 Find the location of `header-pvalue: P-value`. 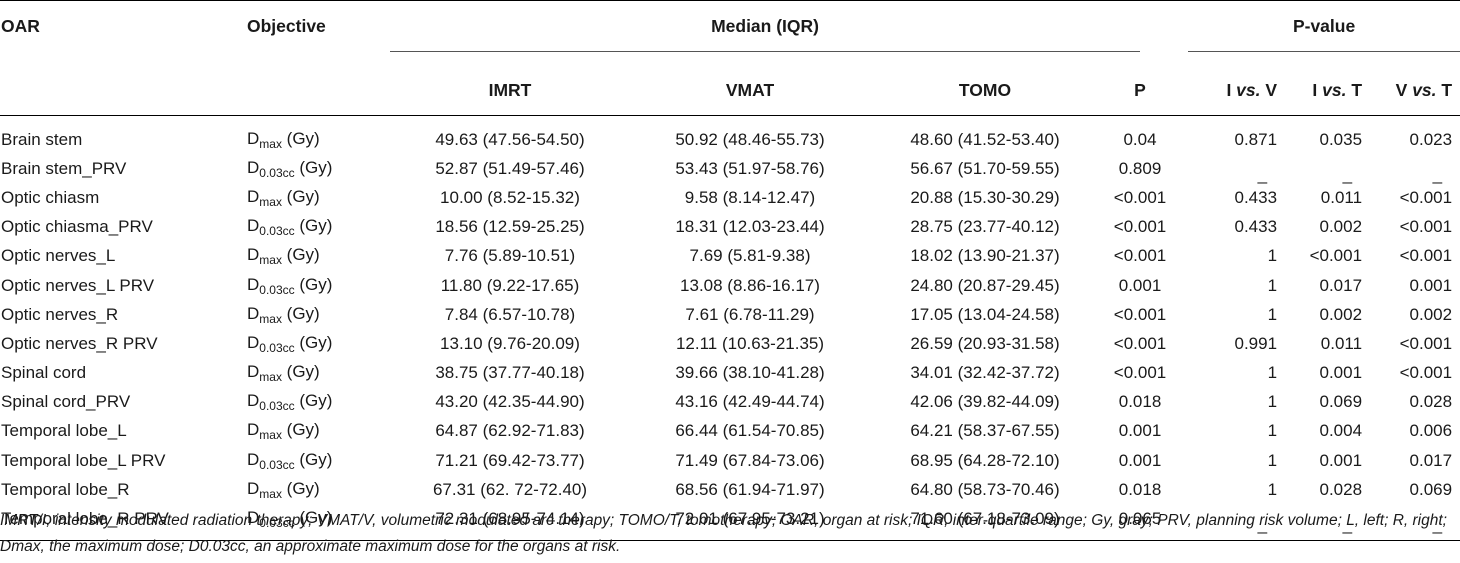

header-pvalue: P-value is located at coordinates (1320, 34).